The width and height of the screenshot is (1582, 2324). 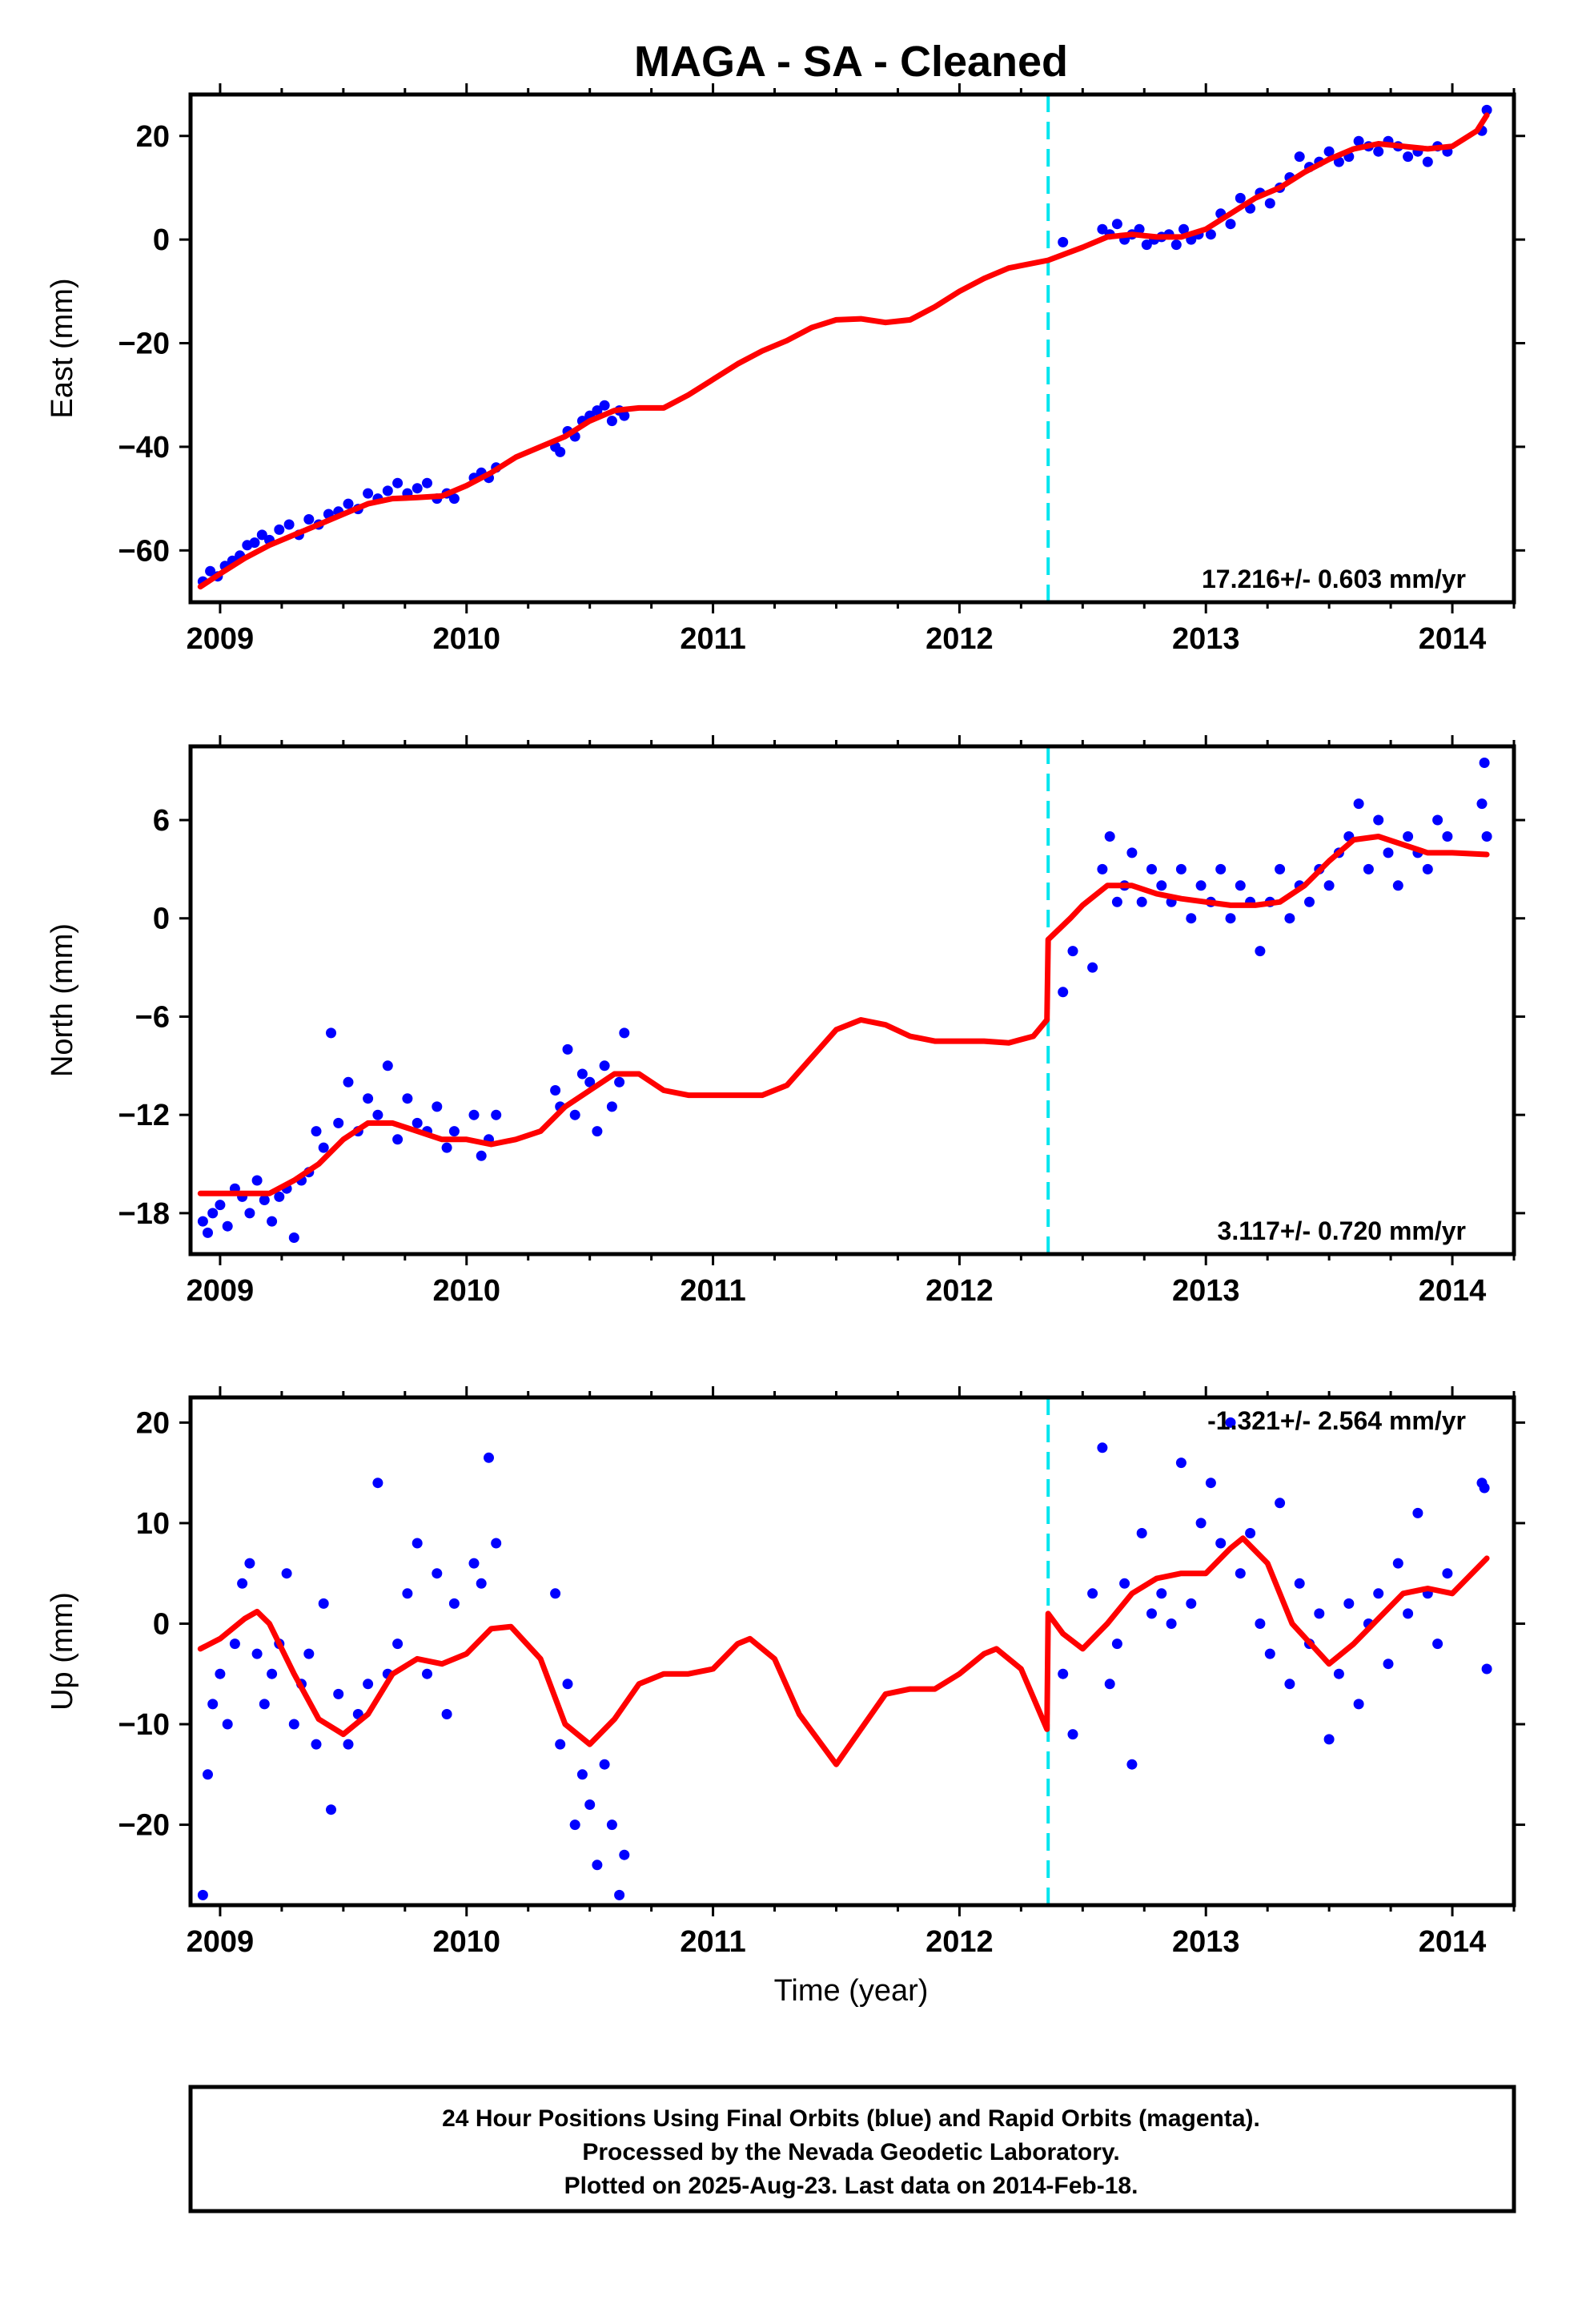 I want to click on east-x-tick-label: 2009, so click(x=221, y=639).